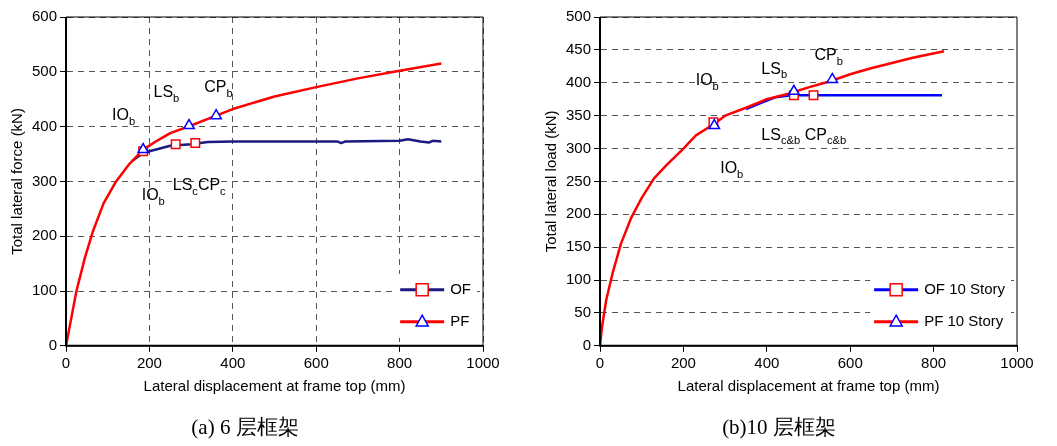  What do you see at coordinates (579, 49) in the screenshot?
I see `y-tick-label: 450` at bounding box center [579, 49].